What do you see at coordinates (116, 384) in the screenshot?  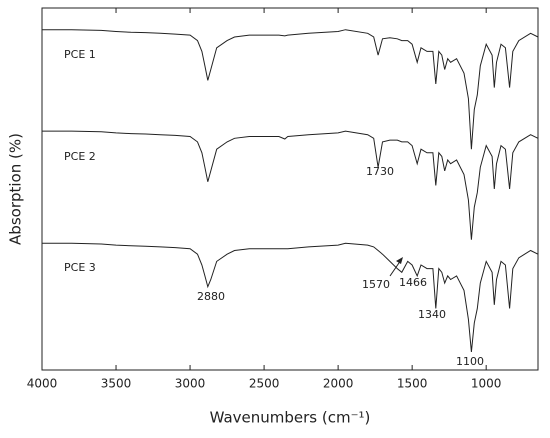 I see `x-tick-label: 3500` at bounding box center [116, 384].